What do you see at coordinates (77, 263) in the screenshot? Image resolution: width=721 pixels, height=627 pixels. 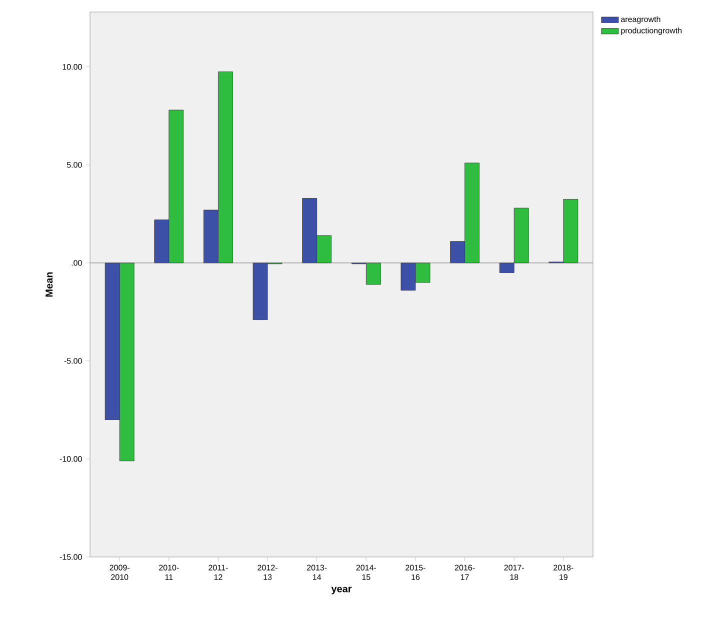 I see `y-tick-label: .00` at bounding box center [77, 263].